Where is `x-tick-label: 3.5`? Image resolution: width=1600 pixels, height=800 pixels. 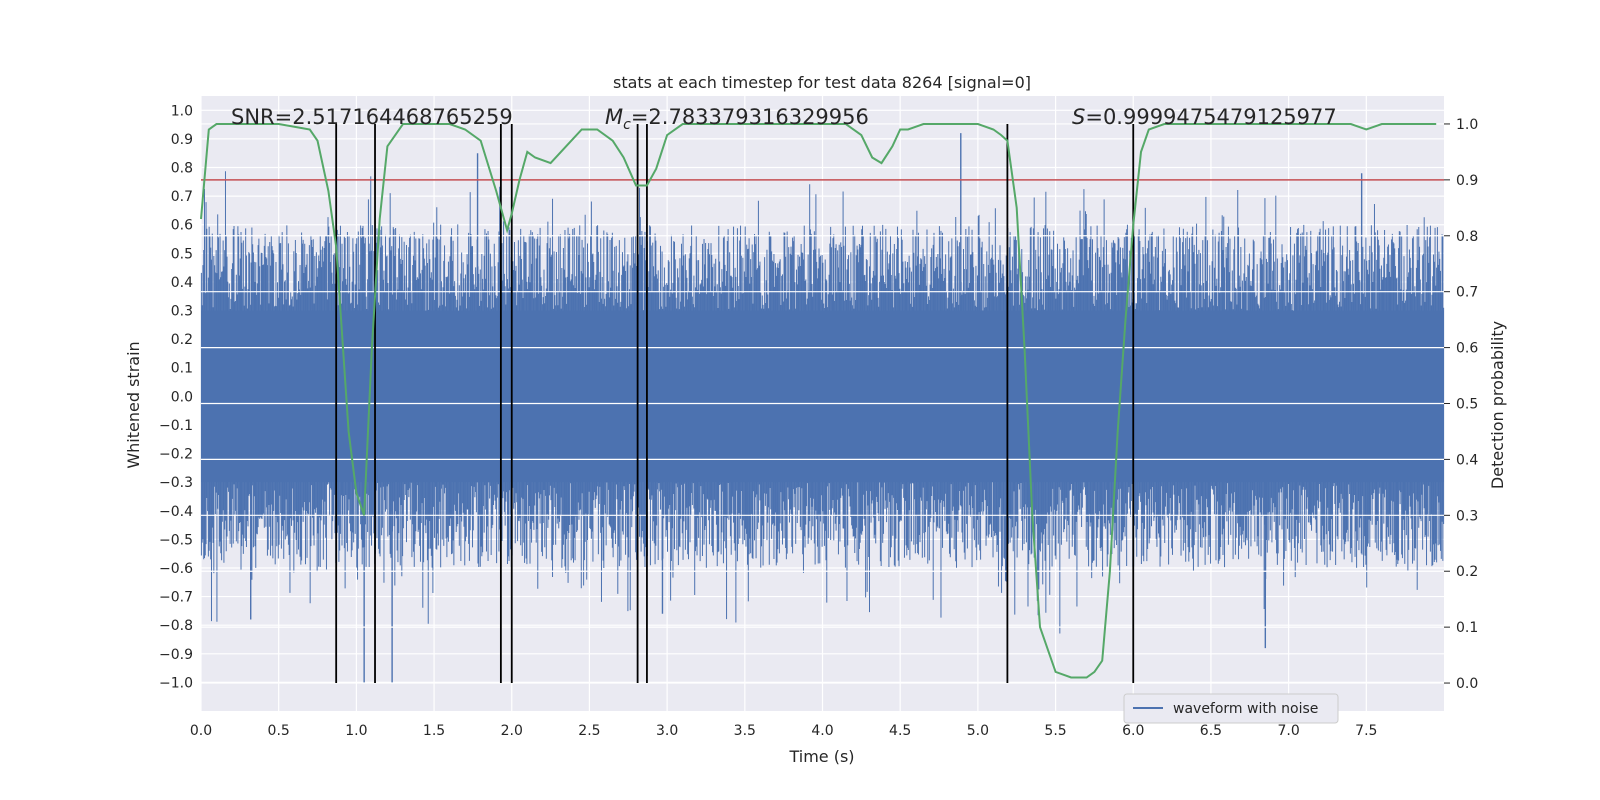 x-tick-label: 3.5 is located at coordinates (745, 731).